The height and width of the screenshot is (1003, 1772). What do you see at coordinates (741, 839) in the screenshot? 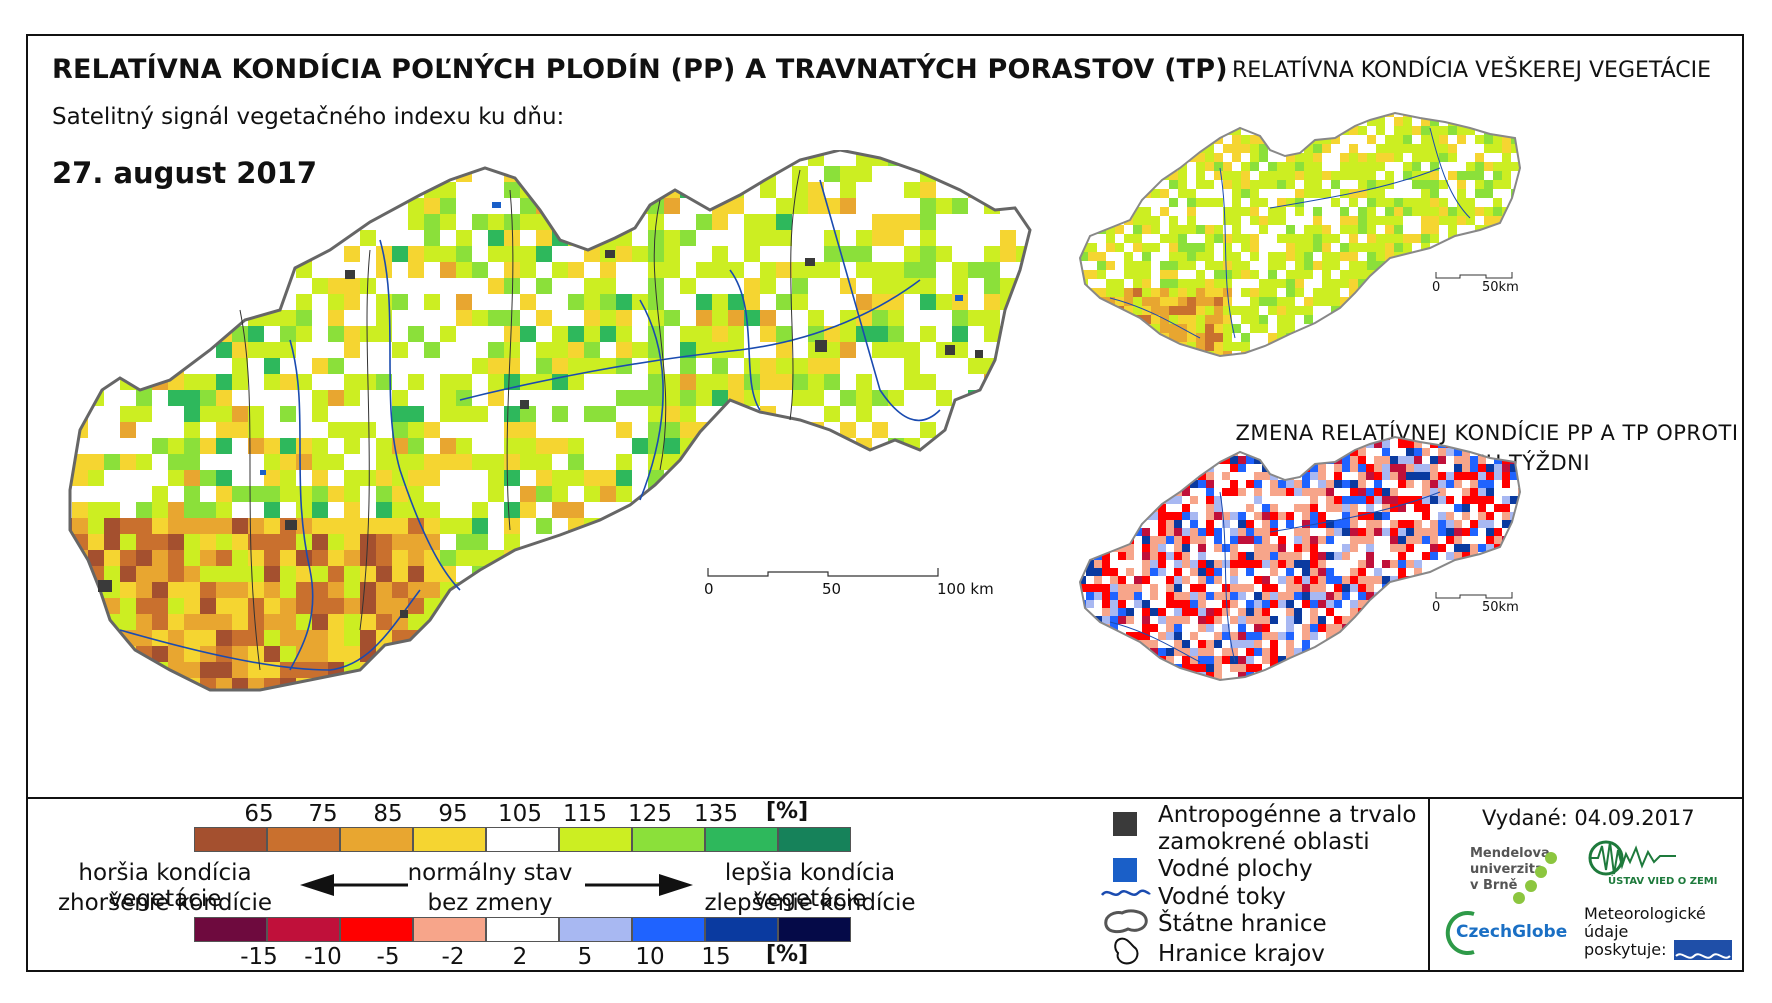
I see `condition-color-swatch` at bounding box center [741, 839].